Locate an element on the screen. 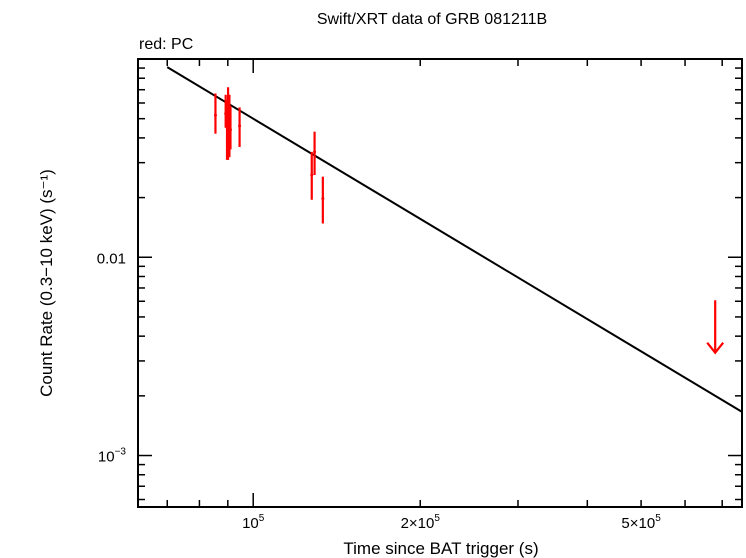 This screenshot has width=746, height=558. x-tick-label: 2×10⁵ is located at coordinates (421, 522).